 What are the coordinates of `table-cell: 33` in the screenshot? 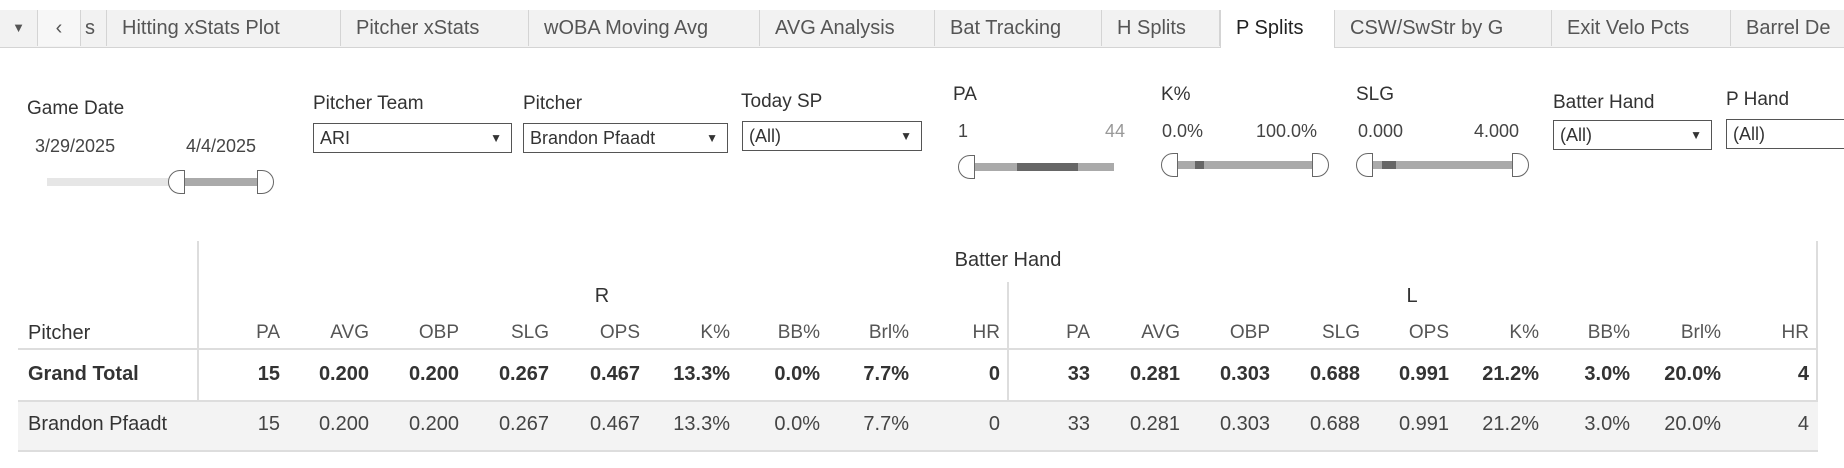 It's located at (1078, 374).